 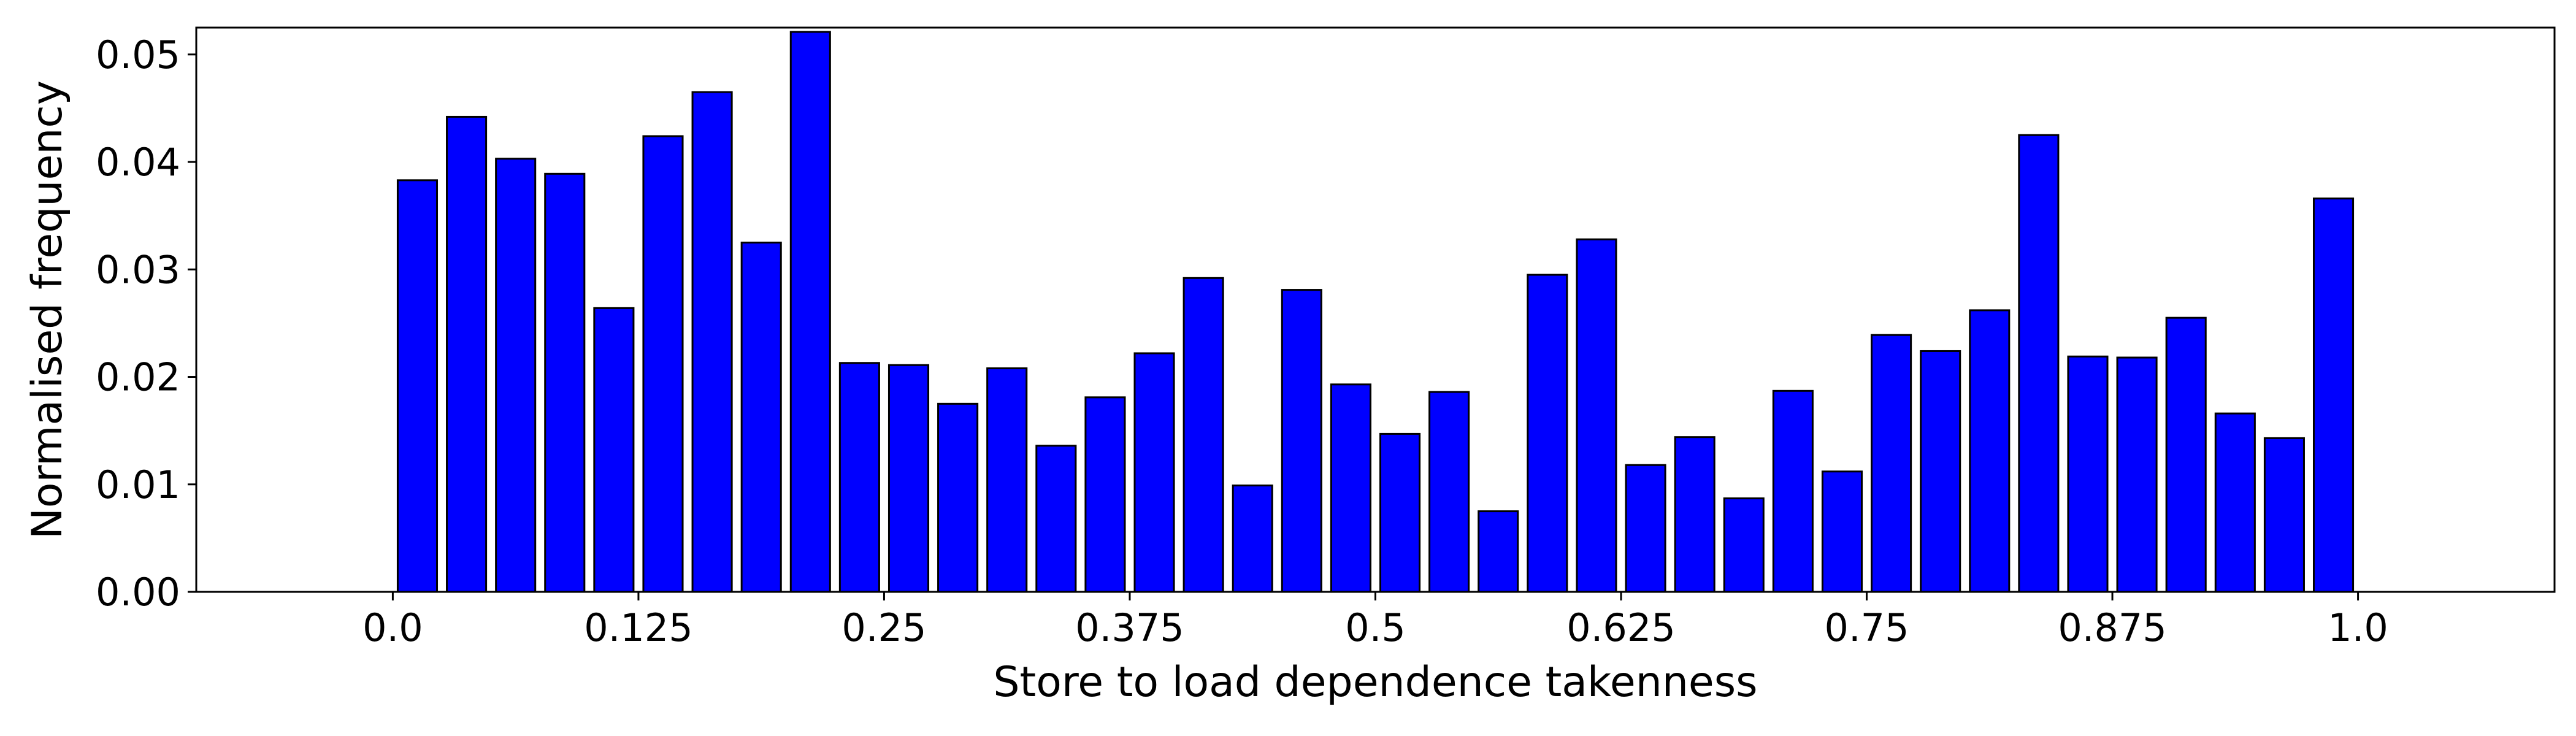 I want to click on x-tick-label-2: 0.25, so click(x=883, y=627).